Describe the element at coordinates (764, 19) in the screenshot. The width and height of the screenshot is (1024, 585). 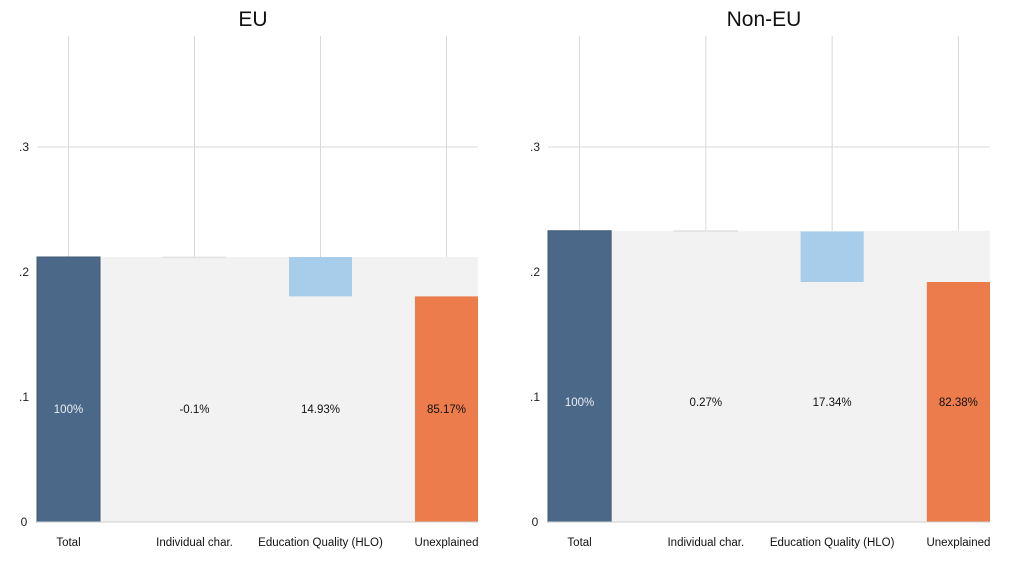
I see `panel-title: Non-EU` at that location.